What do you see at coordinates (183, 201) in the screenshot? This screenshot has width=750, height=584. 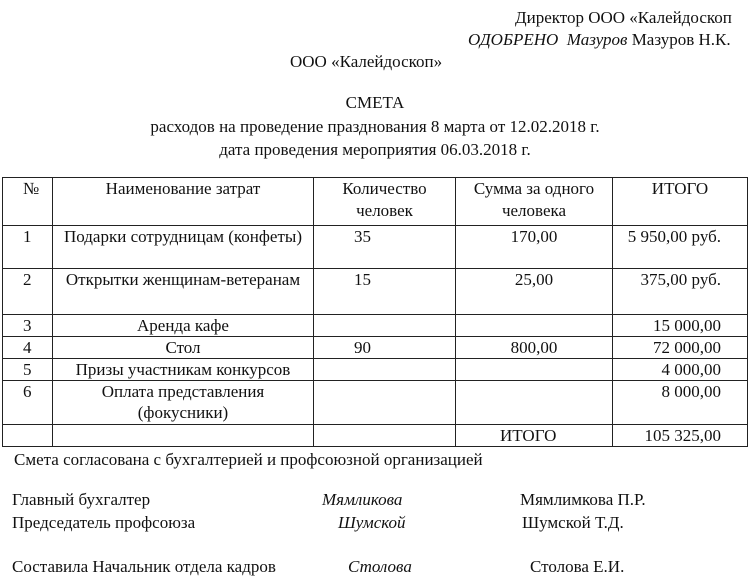 I see `column-header: Наименование затрат` at bounding box center [183, 201].